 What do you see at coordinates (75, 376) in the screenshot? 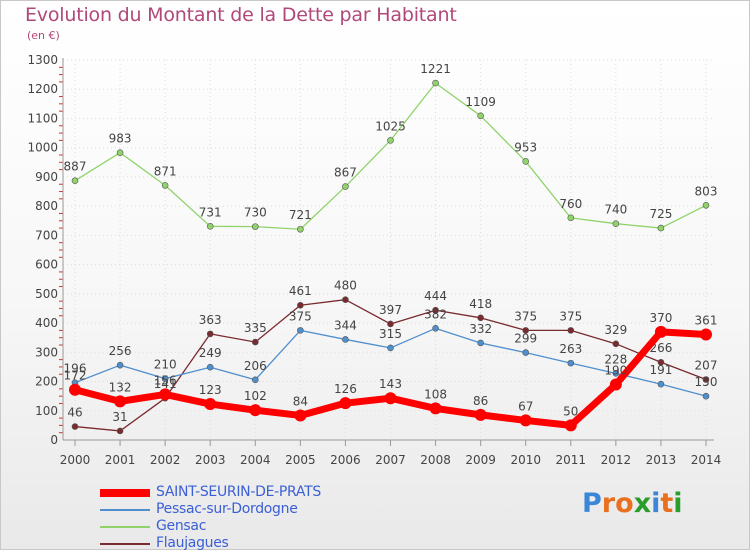
I see `data-label-saint-seurin-de-prats: 172` at bounding box center [75, 376].